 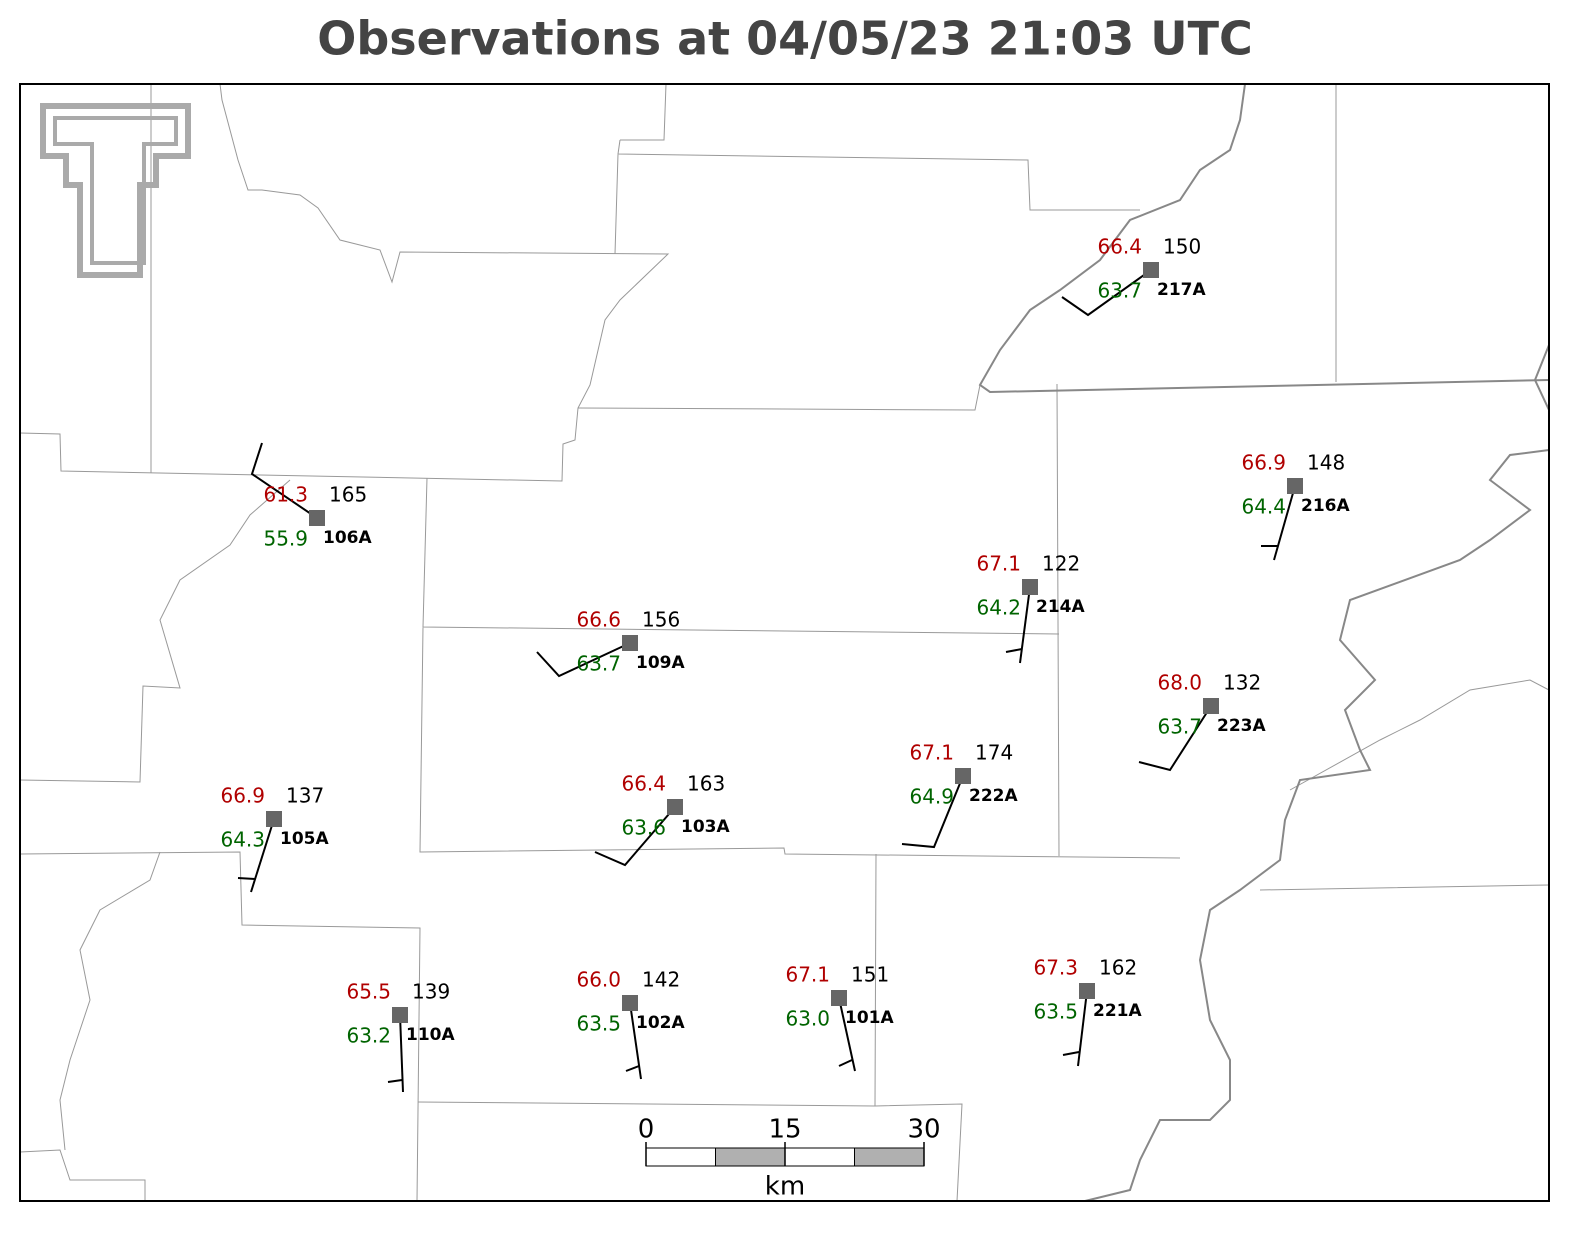 What do you see at coordinates (661, 980) in the screenshot?
I see `pressure: 142` at bounding box center [661, 980].